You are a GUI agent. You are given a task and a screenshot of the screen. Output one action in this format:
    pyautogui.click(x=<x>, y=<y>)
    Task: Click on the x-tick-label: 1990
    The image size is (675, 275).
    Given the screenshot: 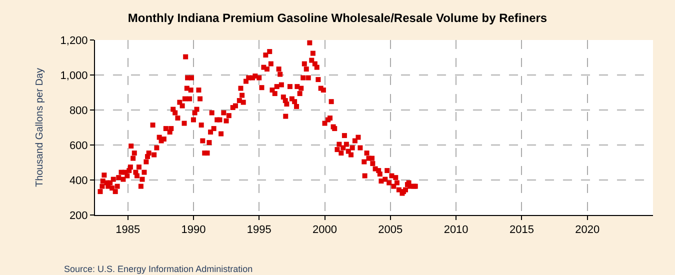 What is the action you would take?
    pyautogui.click(x=193, y=230)
    